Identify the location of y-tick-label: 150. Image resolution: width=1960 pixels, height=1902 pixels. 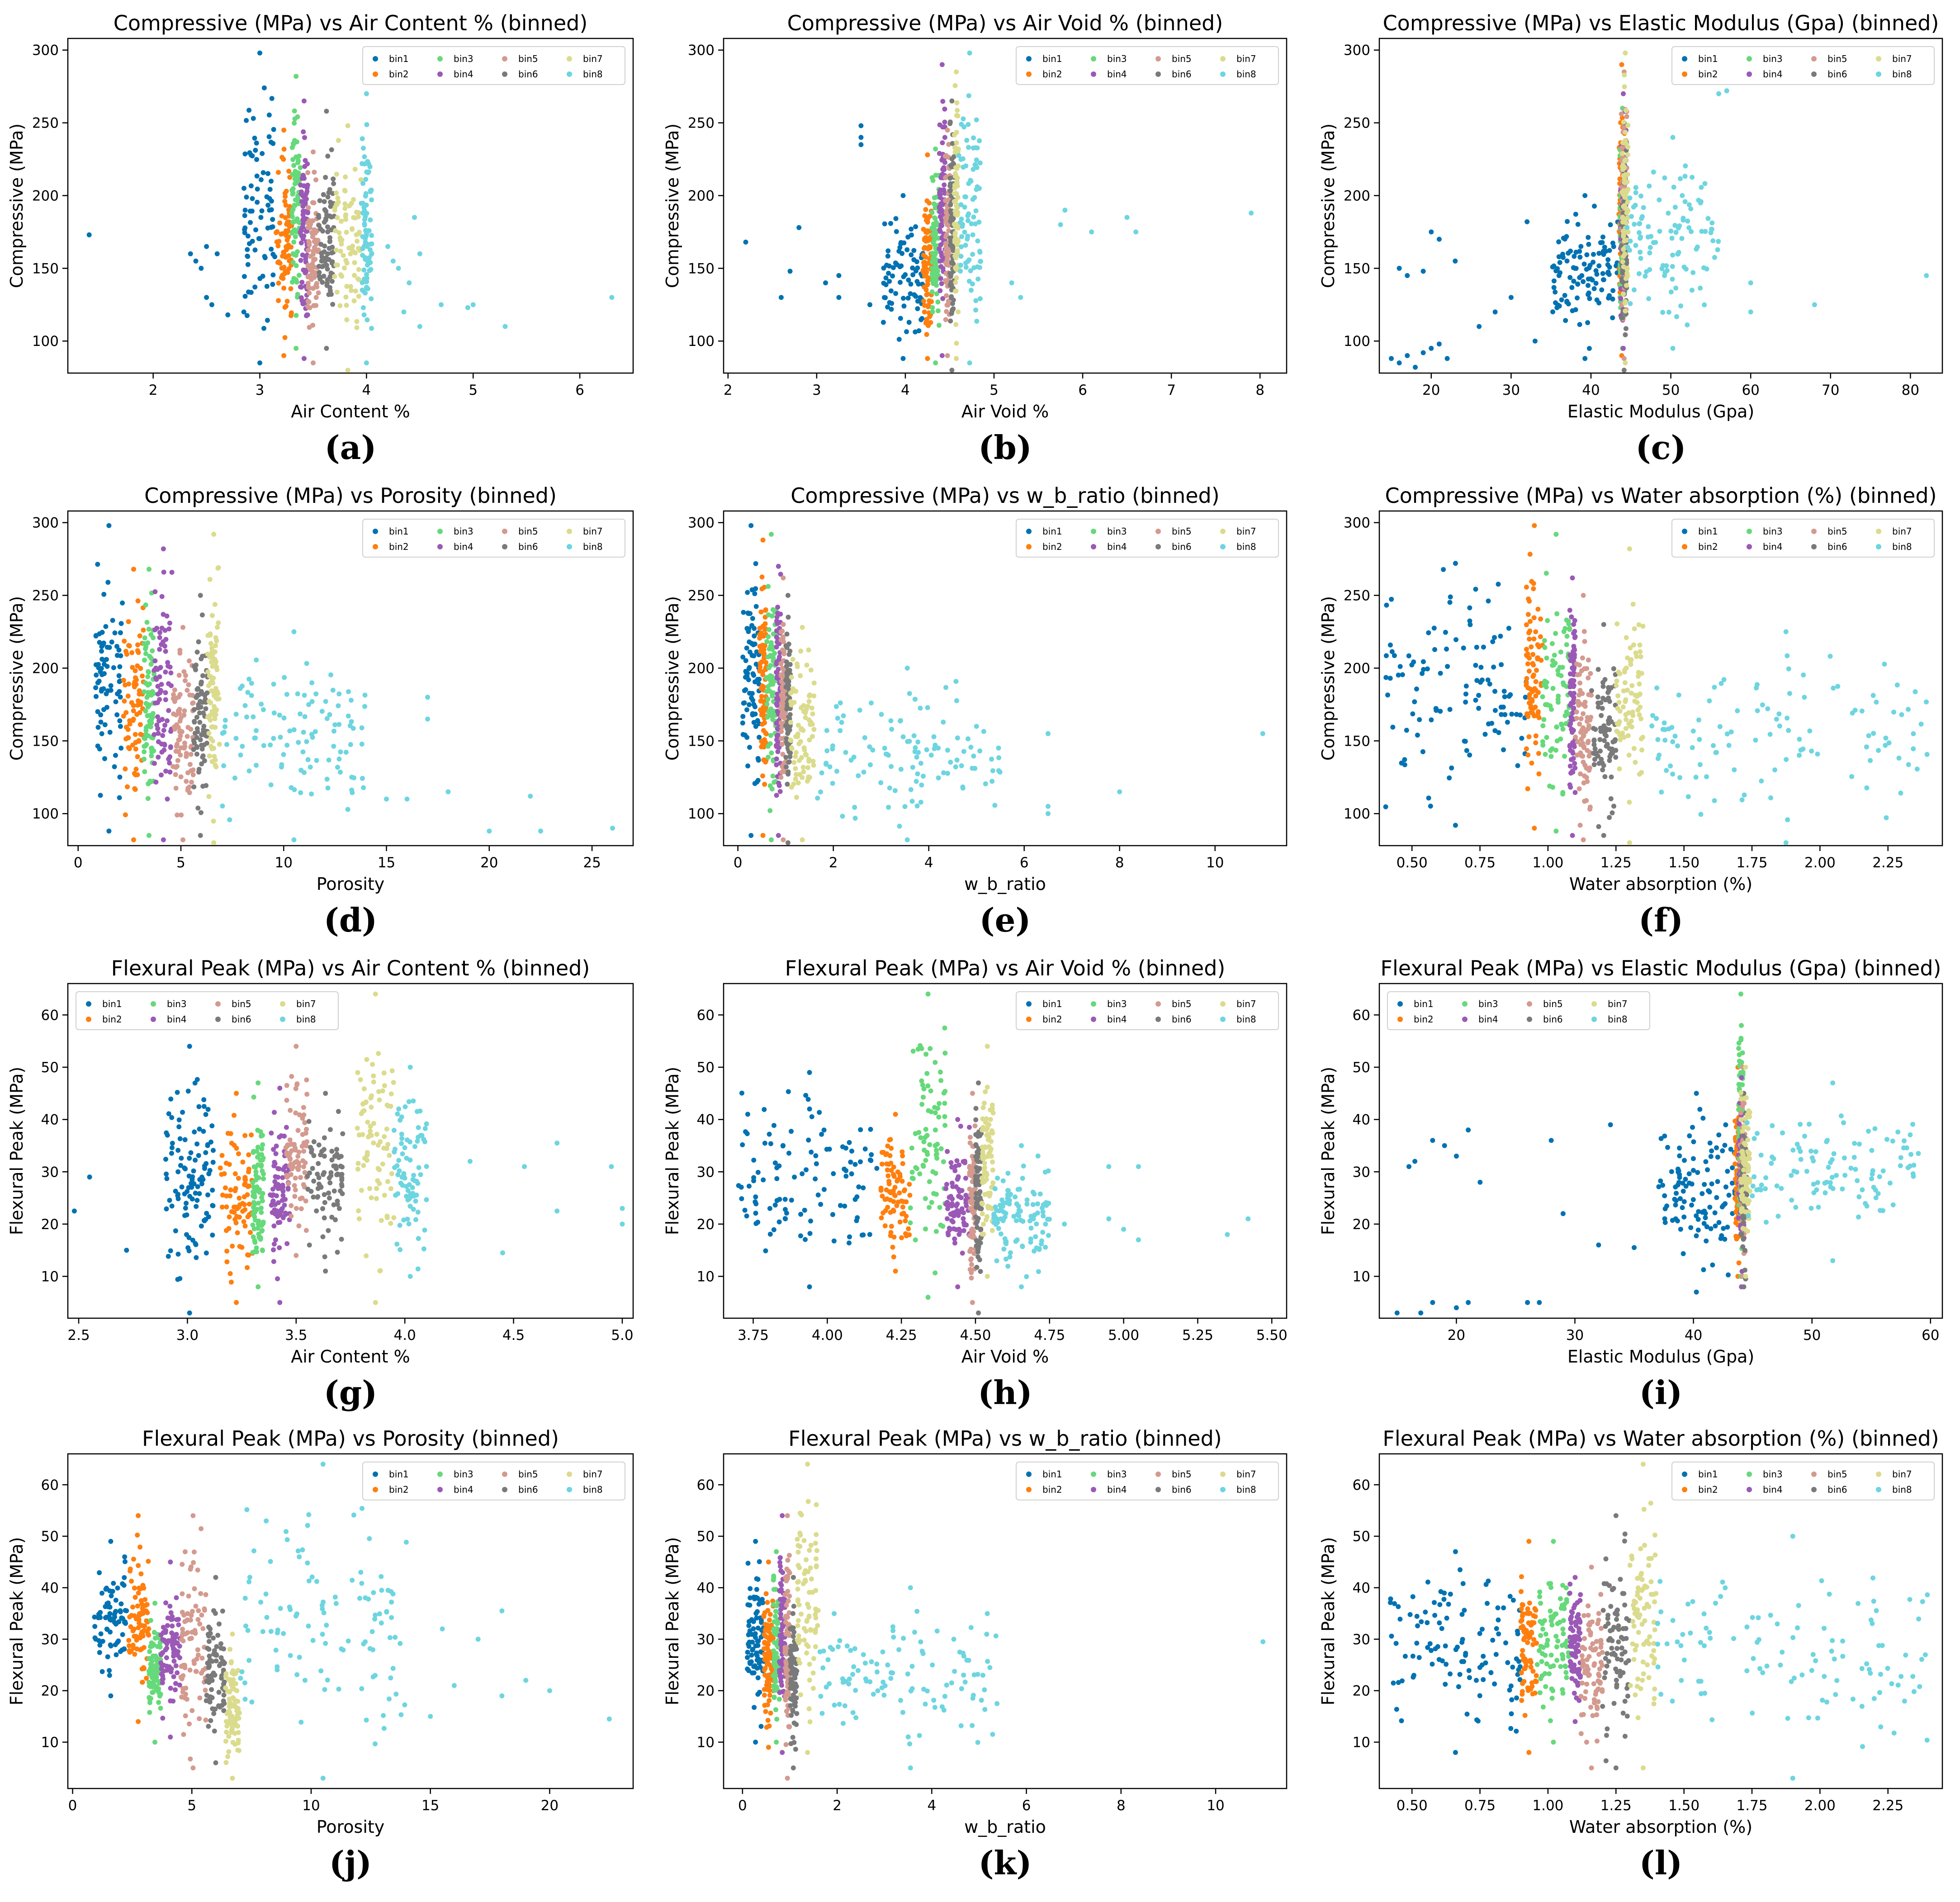
(701, 741).